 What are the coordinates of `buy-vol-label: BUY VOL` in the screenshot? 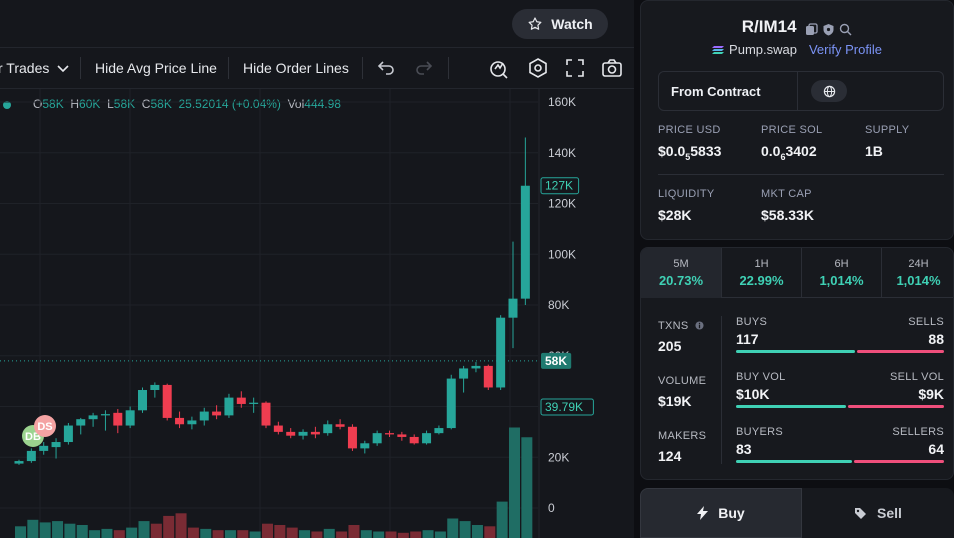 It's located at (761, 377).